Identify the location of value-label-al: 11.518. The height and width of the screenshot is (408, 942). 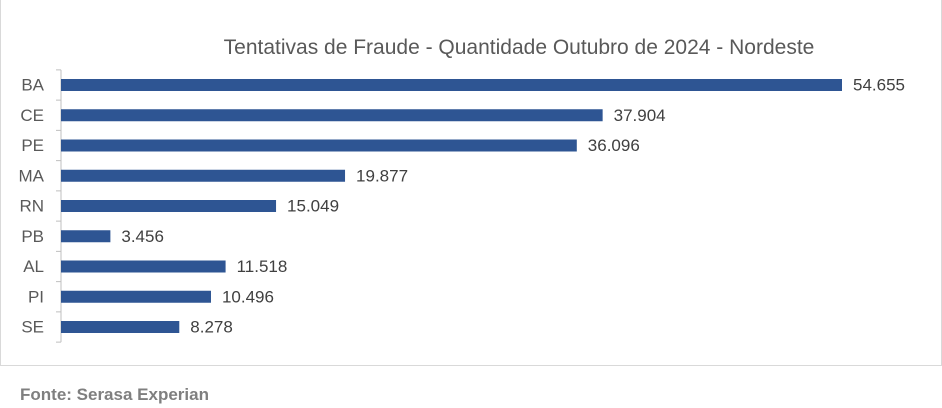
(262, 266).